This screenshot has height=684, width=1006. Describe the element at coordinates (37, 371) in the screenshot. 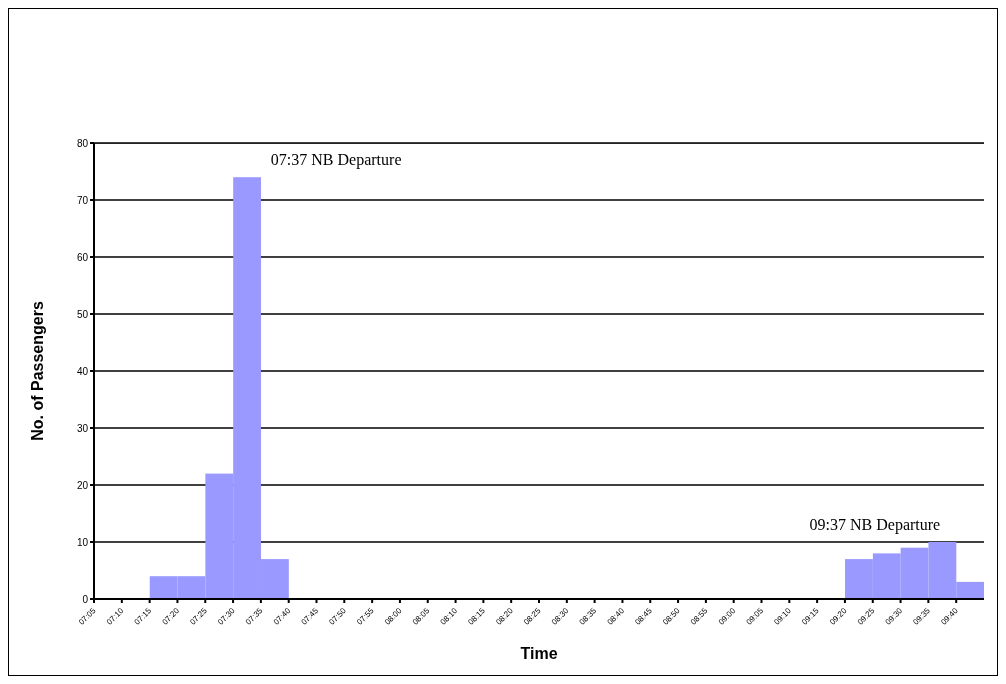

I see `y-axis-title: No. of Passengers` at that location.